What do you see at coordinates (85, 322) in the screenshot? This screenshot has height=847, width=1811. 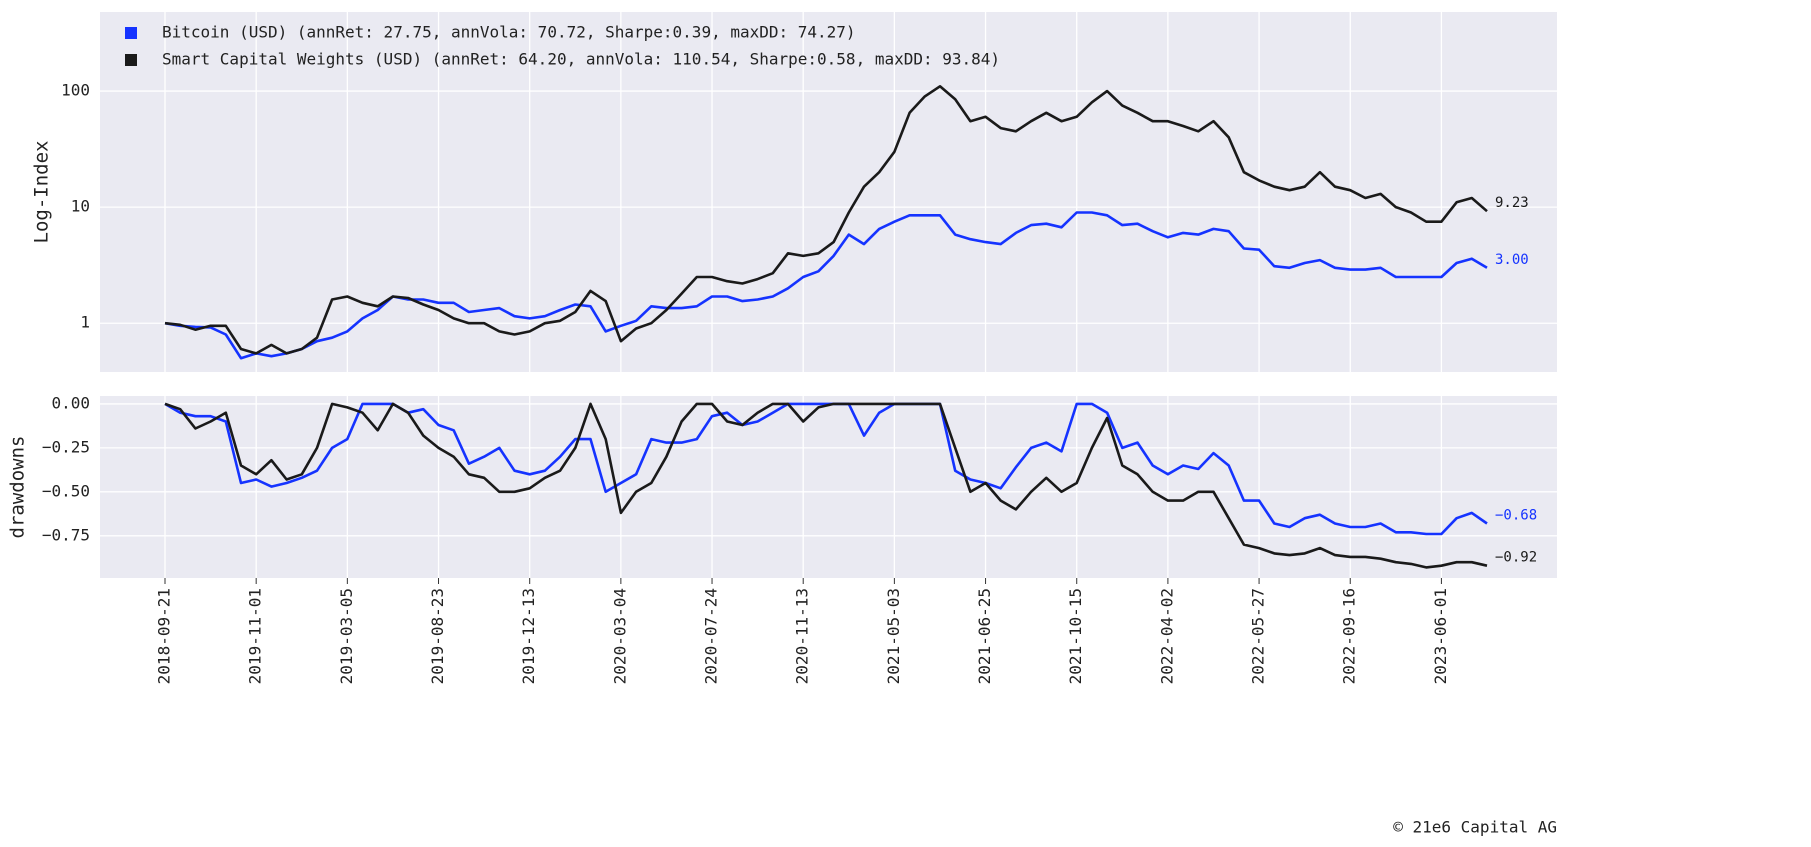 I see `y-tick-label: 1` at bounding box center [85, 322].